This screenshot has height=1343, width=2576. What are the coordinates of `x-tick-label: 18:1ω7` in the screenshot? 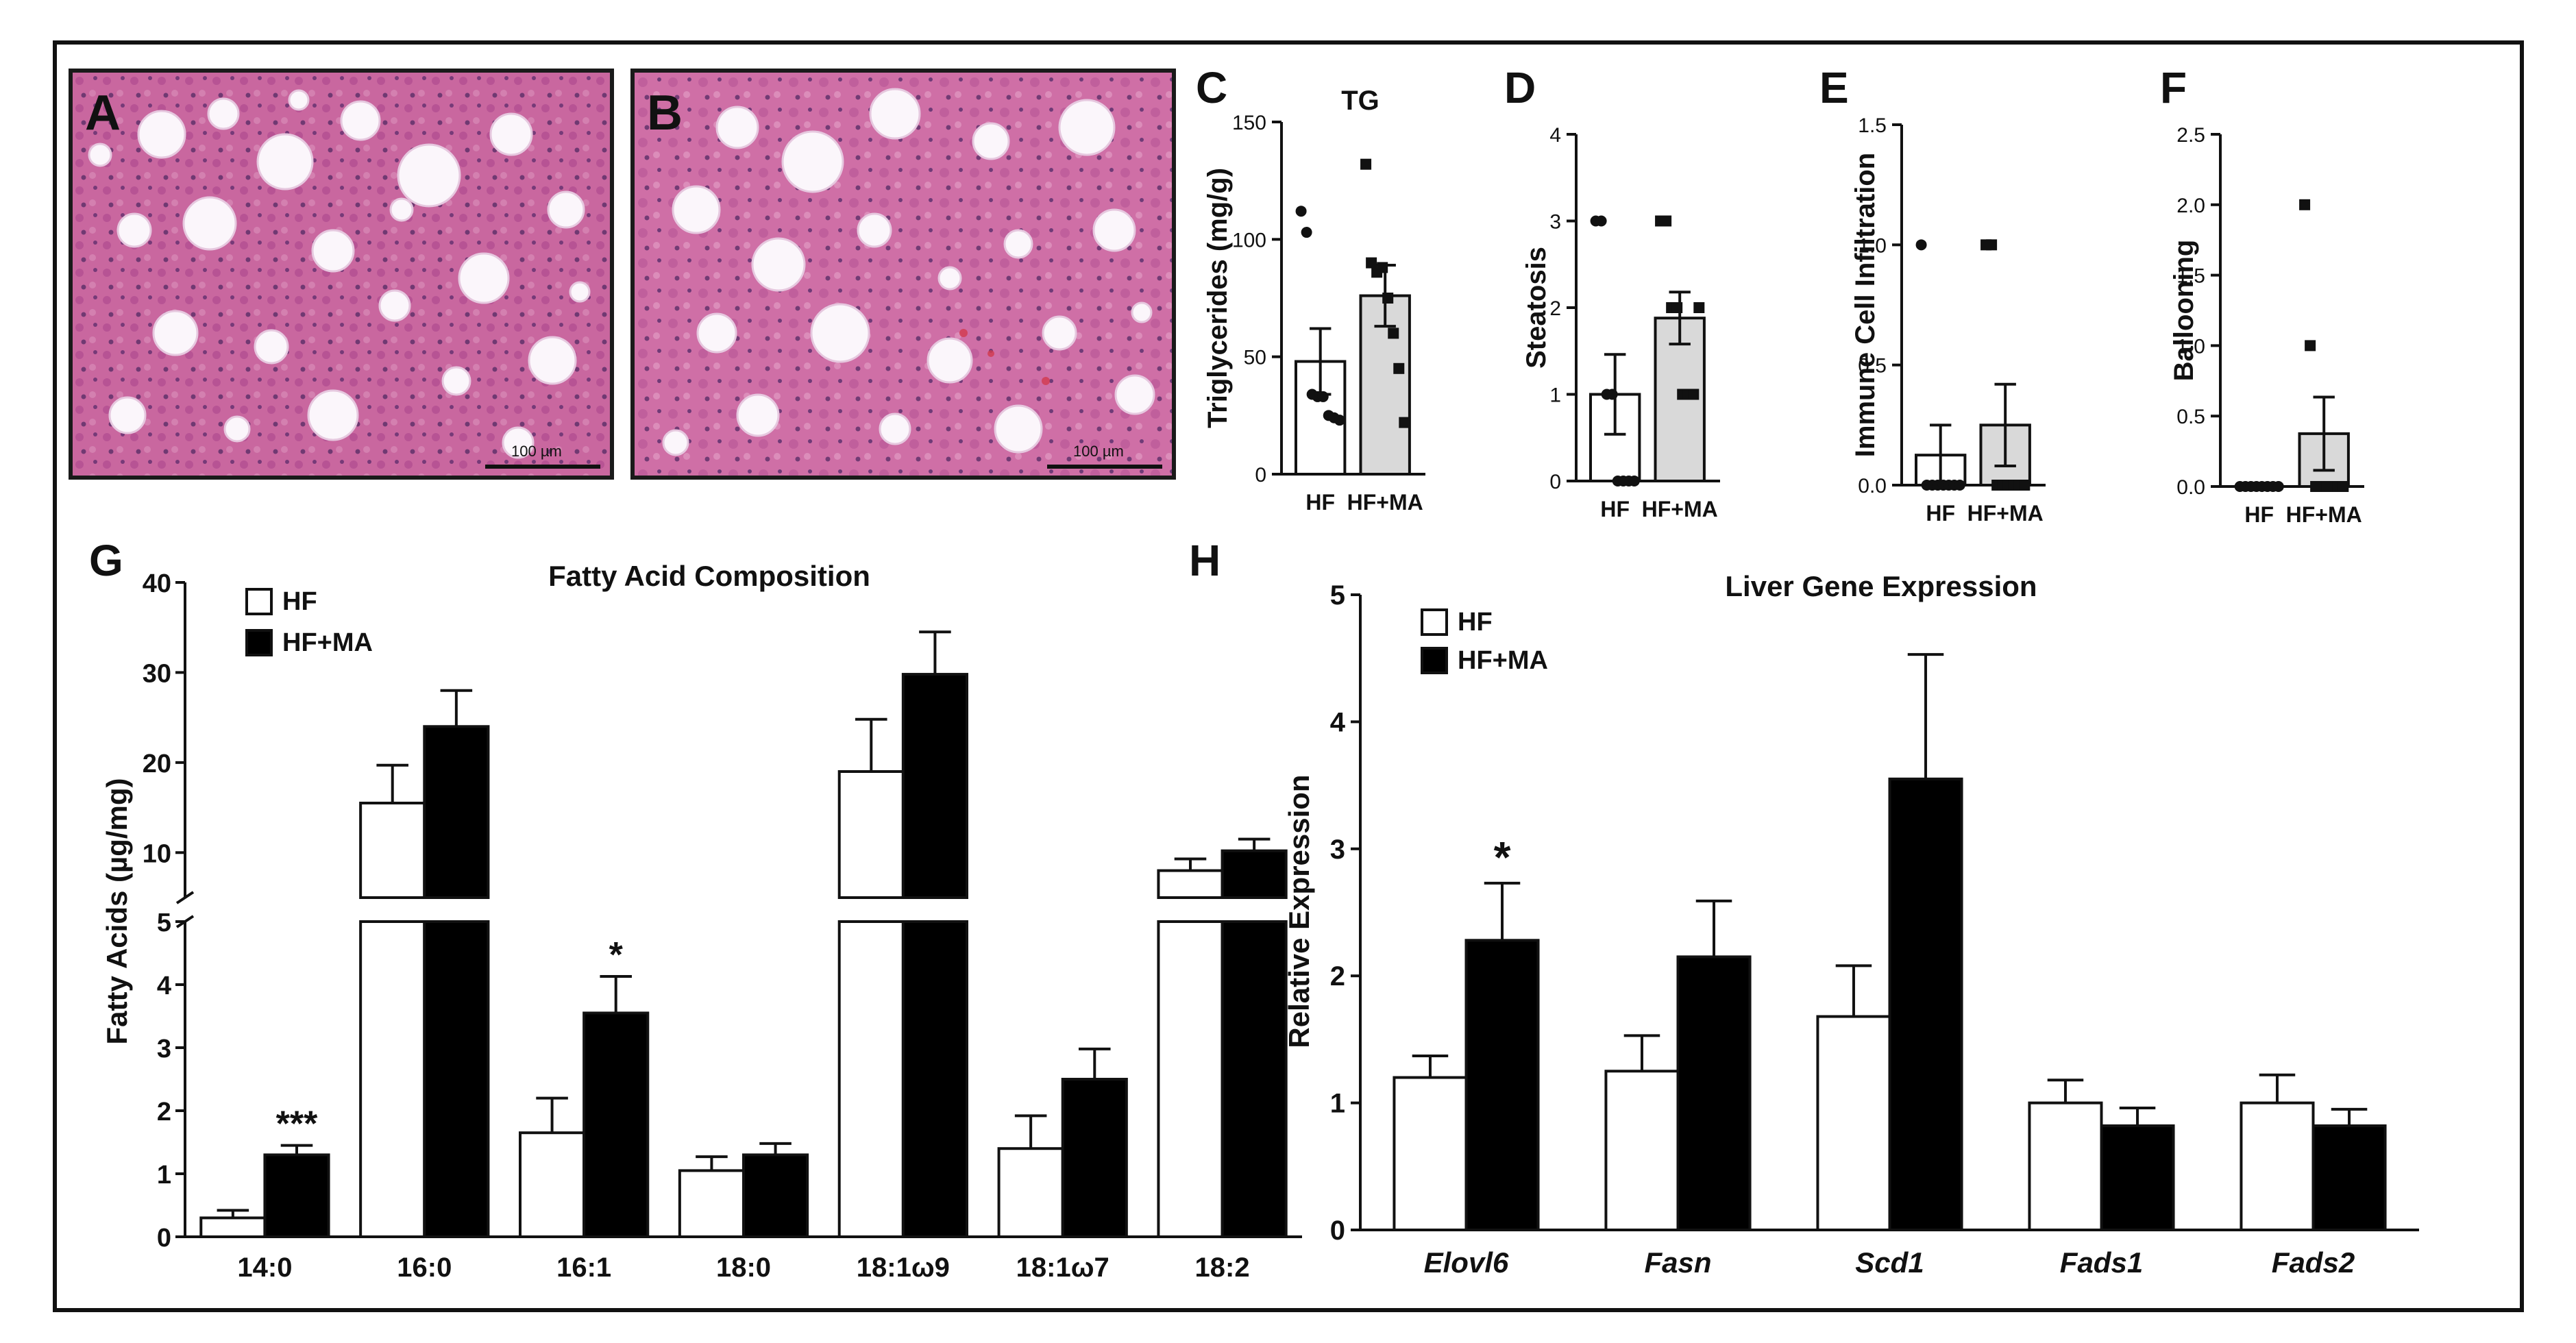 It's located at (1063, 1268).